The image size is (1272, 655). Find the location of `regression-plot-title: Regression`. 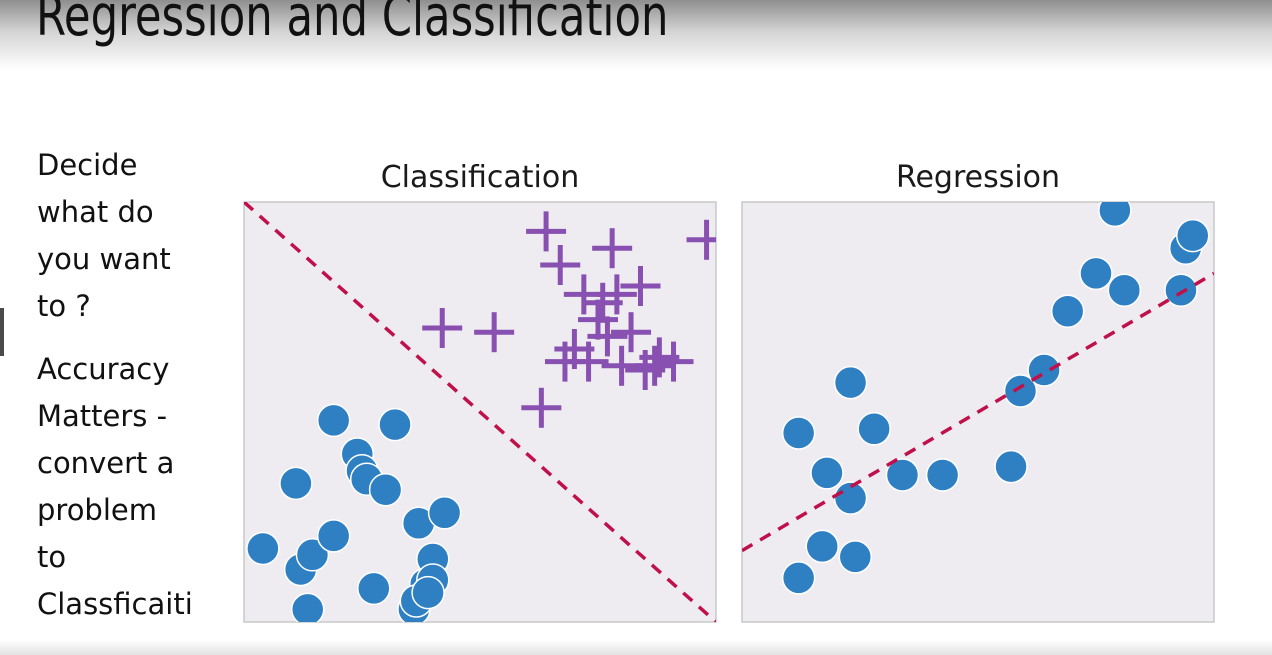

regression-plot-title: Regression is located at coordinates (978, 177).